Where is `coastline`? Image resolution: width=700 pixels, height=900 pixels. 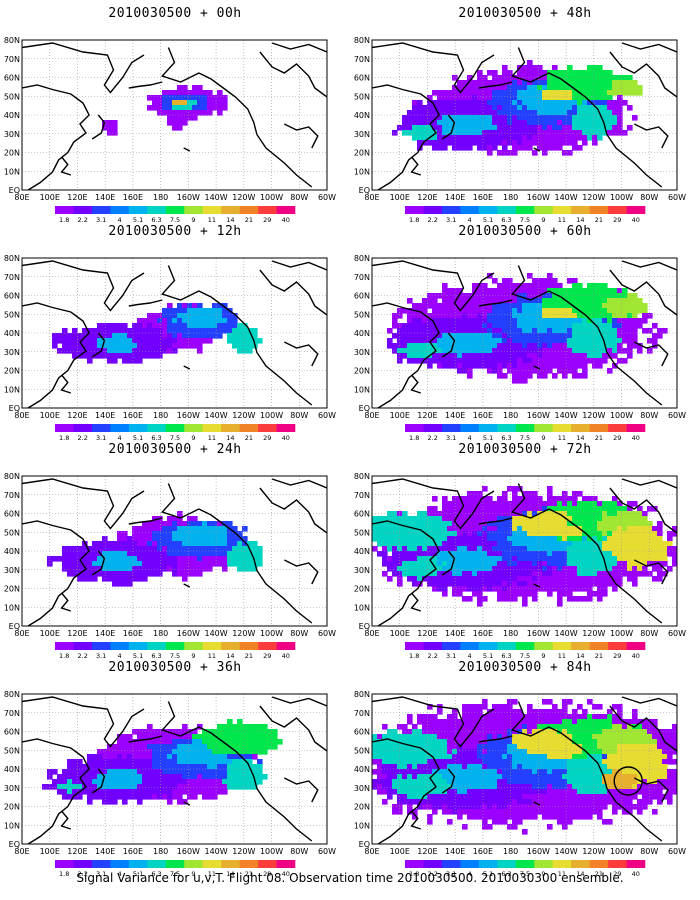
coastline is located at coordinates (537, 585).